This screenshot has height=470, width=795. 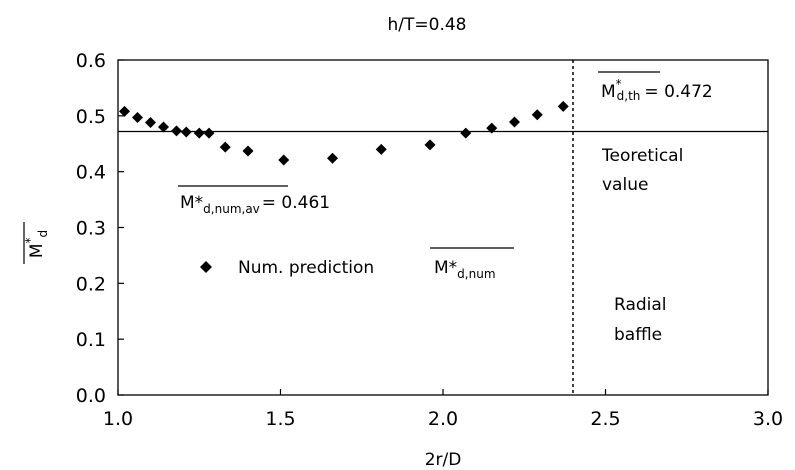 I want to click on average-value: = 0.461, so click(x=296, y=203).